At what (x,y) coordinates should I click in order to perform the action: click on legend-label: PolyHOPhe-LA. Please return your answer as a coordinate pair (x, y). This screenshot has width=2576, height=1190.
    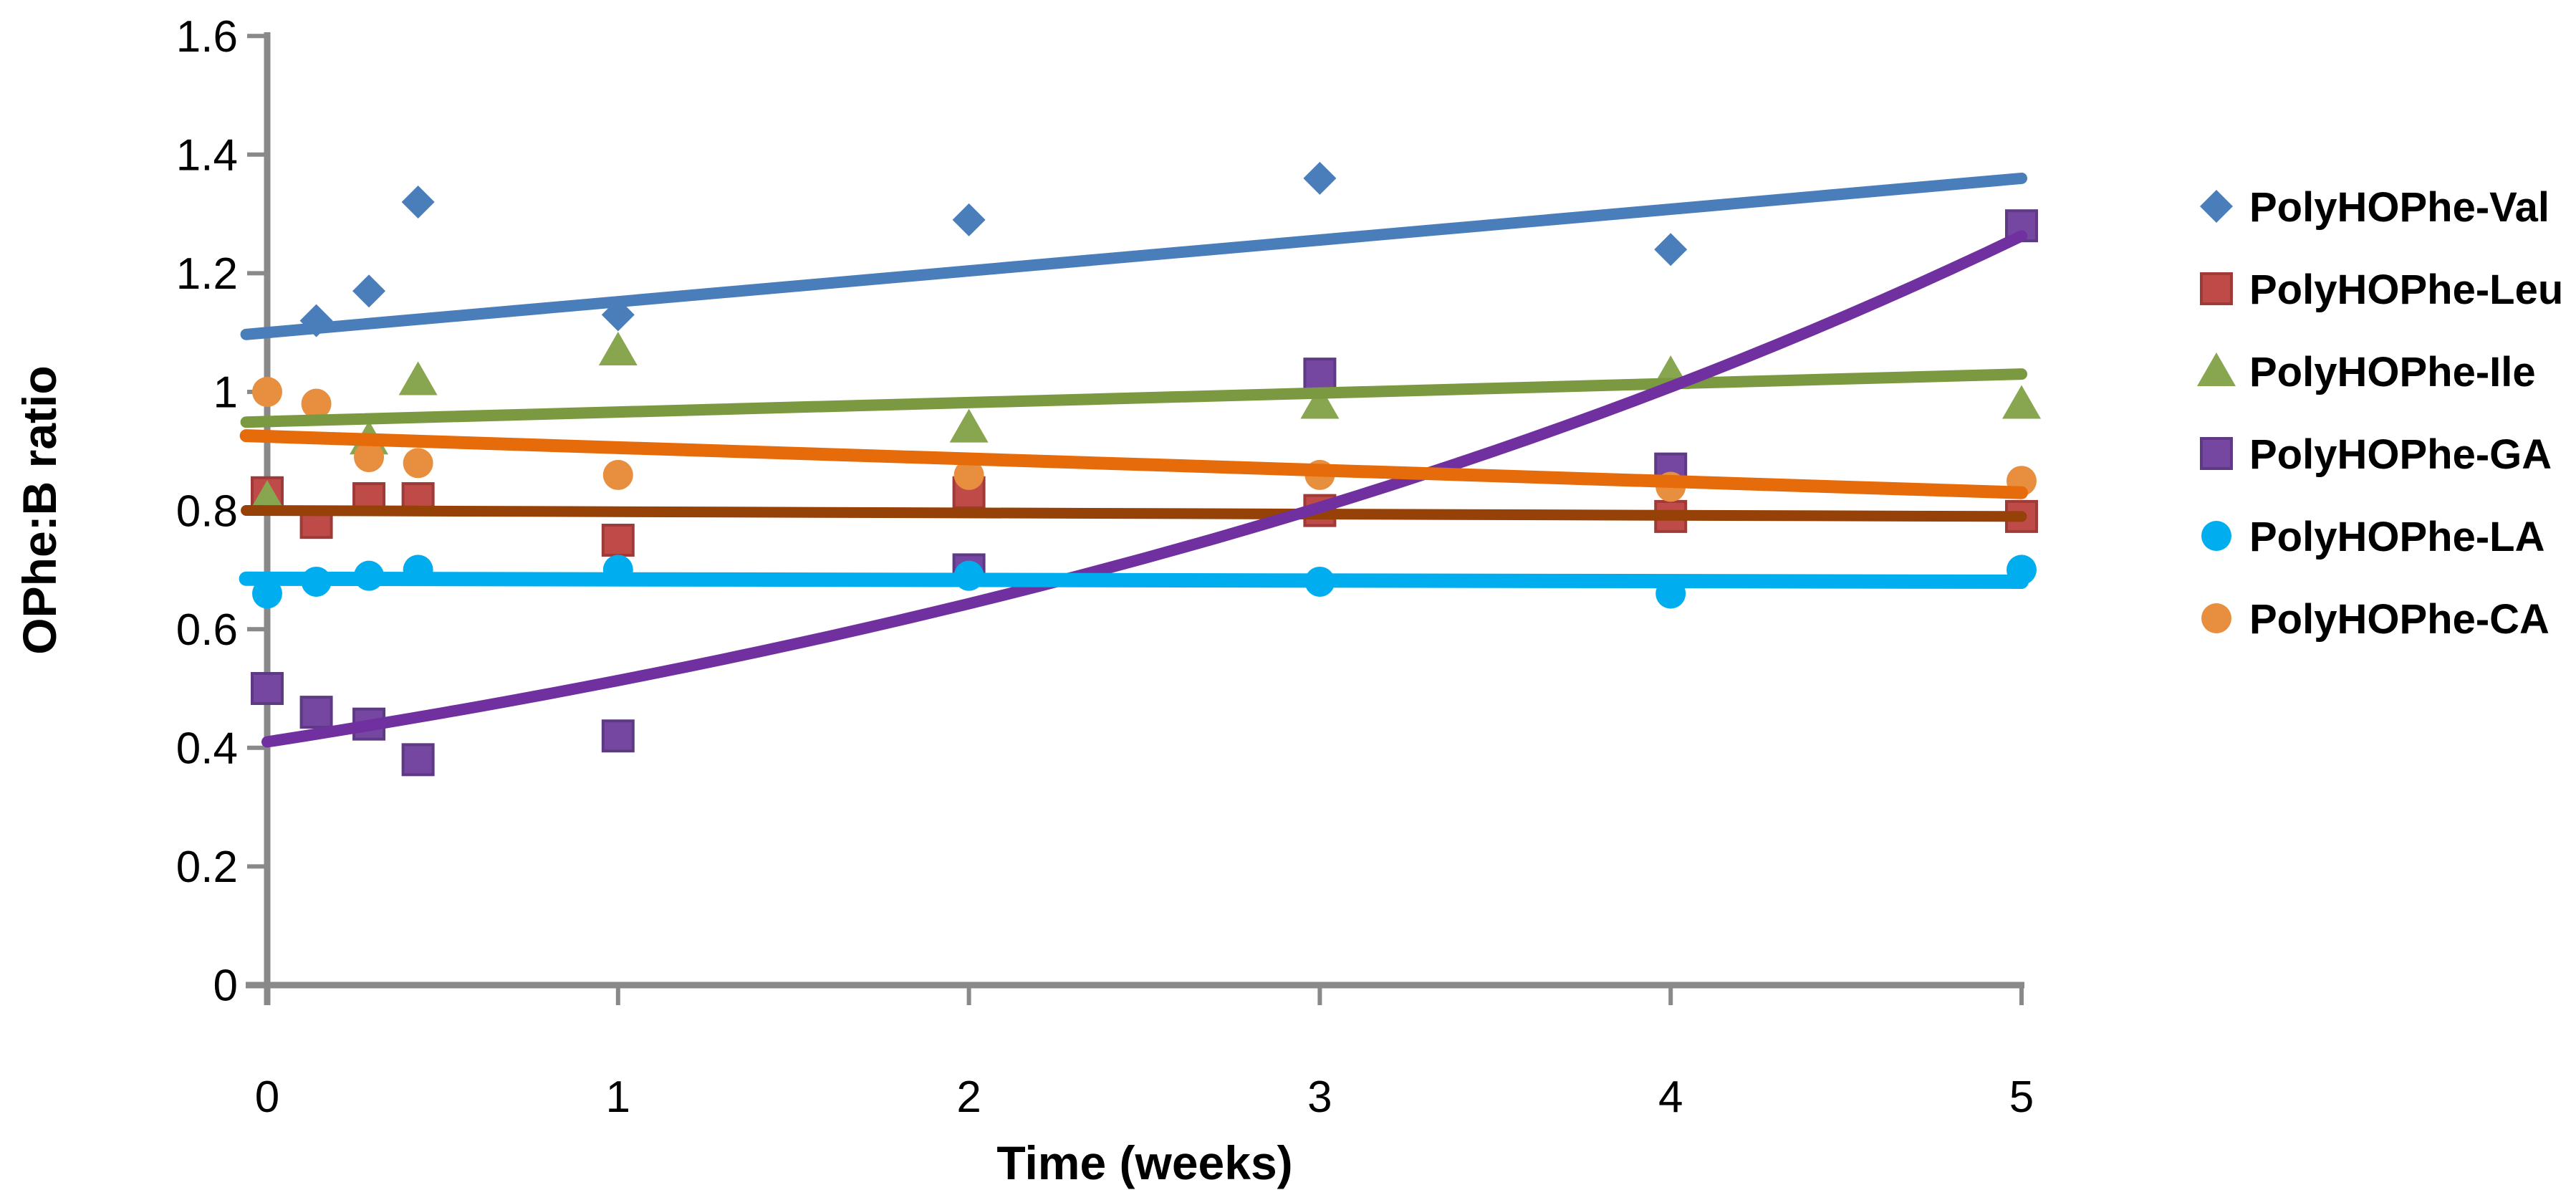
    Looking at the image, I should click on (2397, 537).